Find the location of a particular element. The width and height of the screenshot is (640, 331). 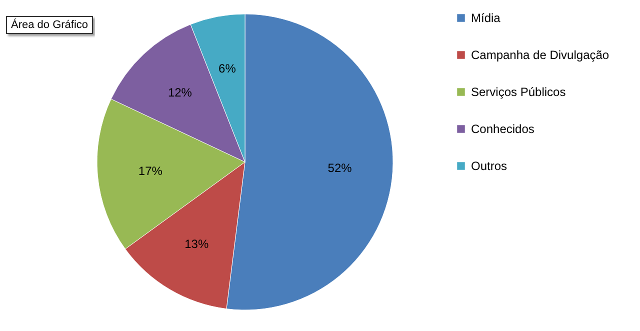

data-label: 17% is located at coordinates (150, 171).